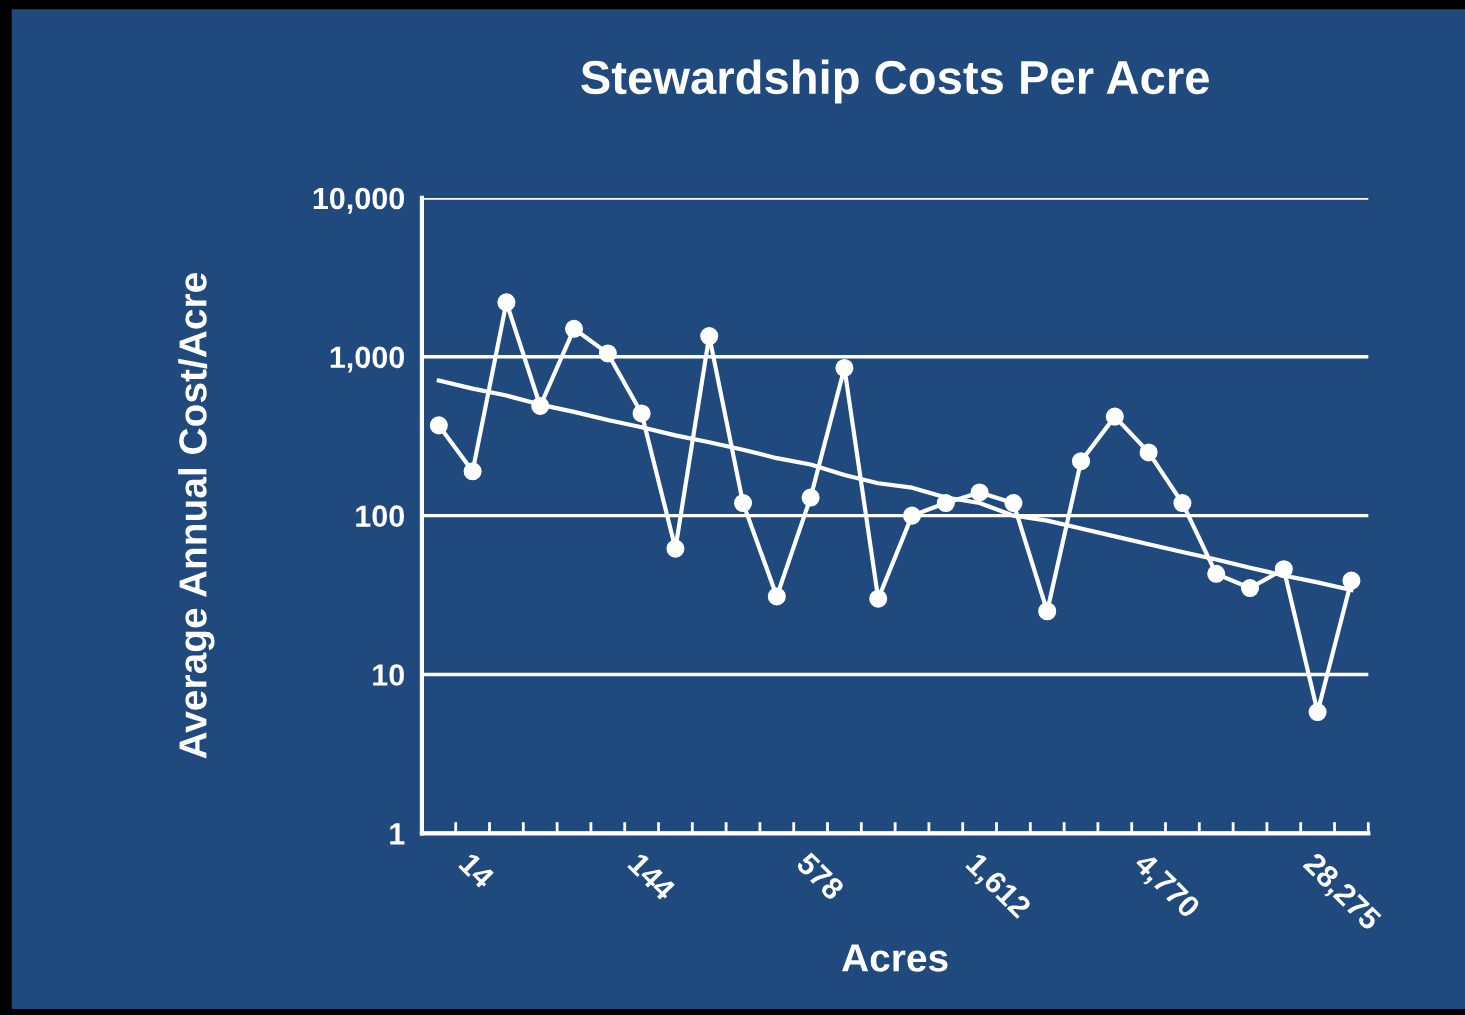  Describe the element at coordinates (820, 876) in the screenshot. I see `x-tick-label: 578` at that location.